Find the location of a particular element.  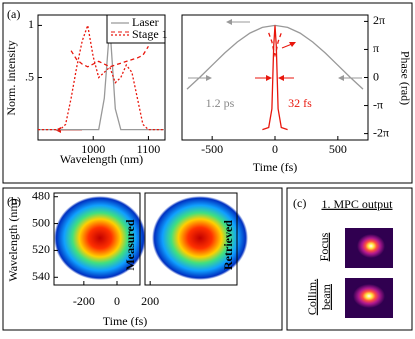

beam-label: Focus is located at coordinates (324, 246).